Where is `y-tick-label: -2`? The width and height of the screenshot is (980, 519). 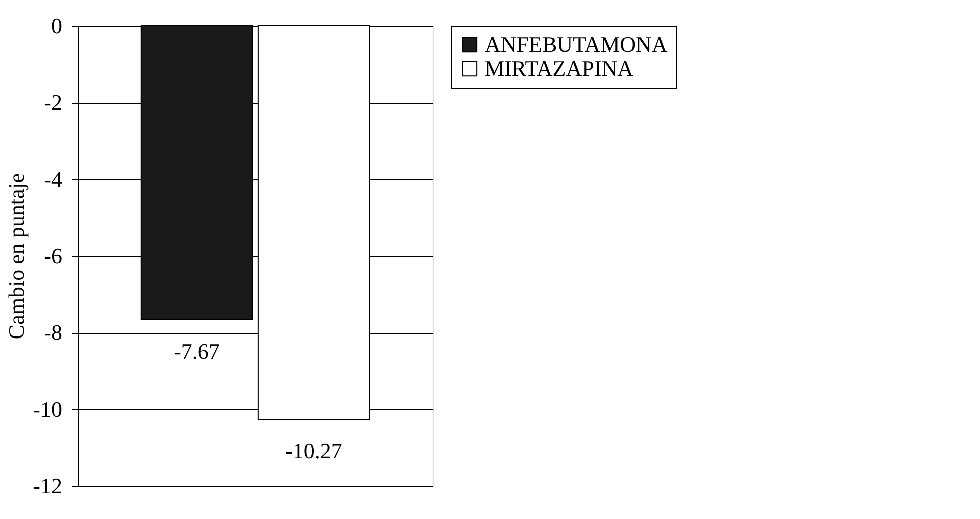
y-tick-label: -2 is located at coordinates (53, 103).